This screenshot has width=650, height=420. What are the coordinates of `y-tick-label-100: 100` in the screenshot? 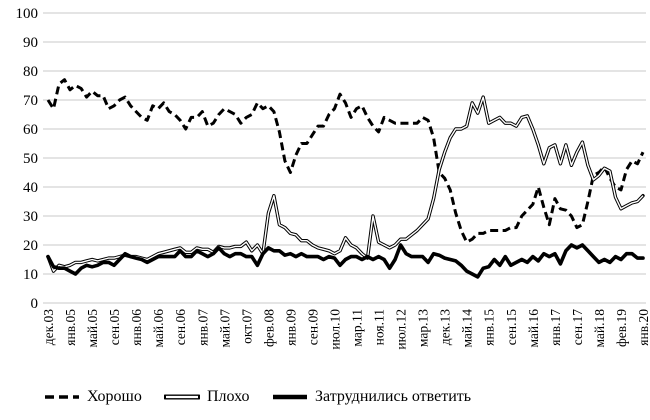 It's located at (27, 14).